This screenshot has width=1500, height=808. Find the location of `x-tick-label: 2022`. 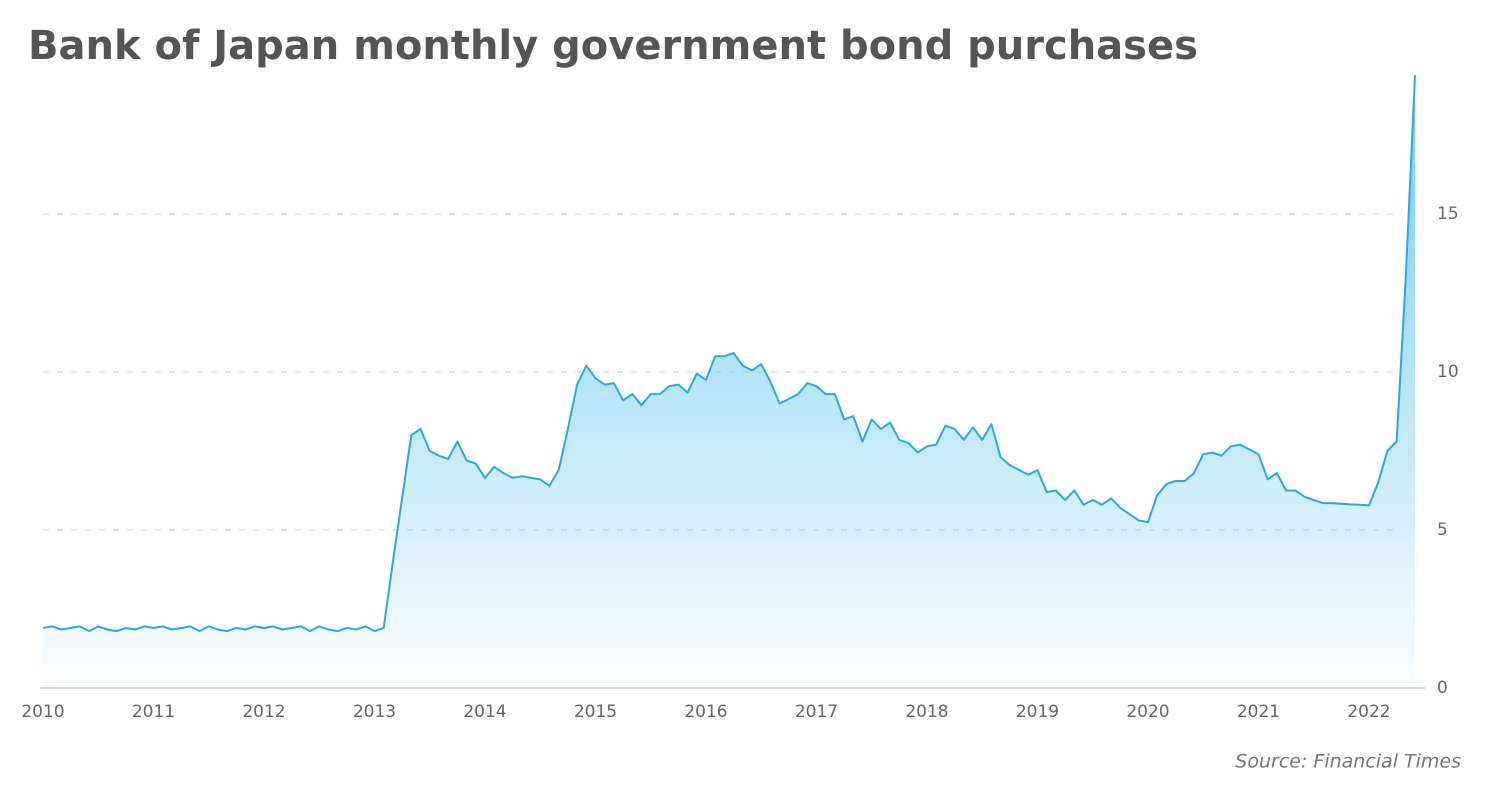

x-tick-label: 2022 is located at coordinates (1368, 712).